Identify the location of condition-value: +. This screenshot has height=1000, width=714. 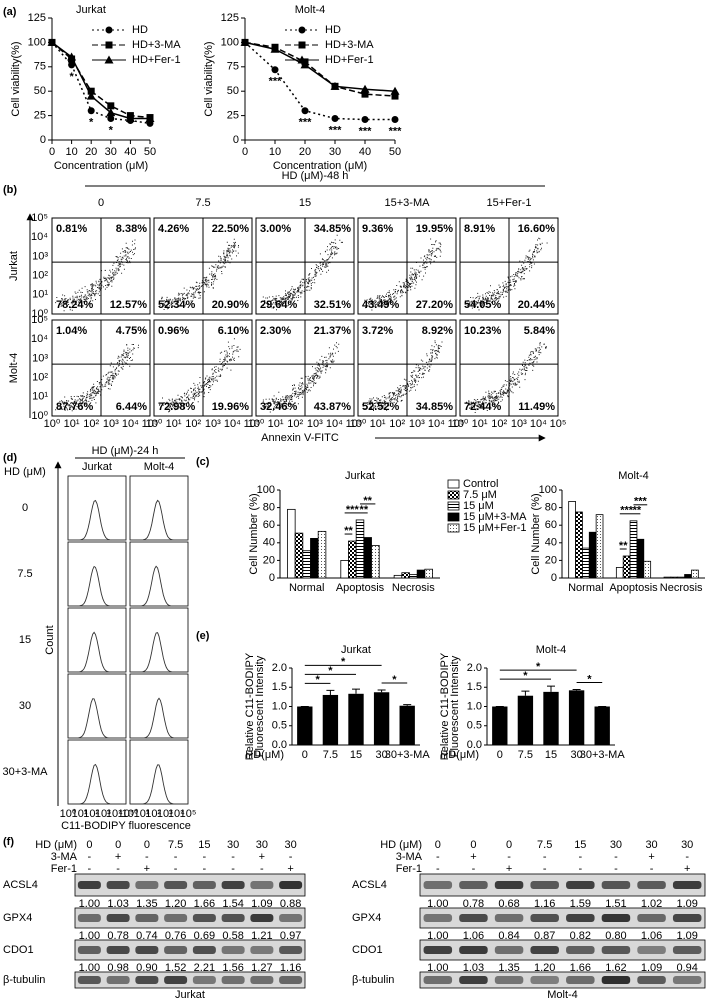
(509, 869).